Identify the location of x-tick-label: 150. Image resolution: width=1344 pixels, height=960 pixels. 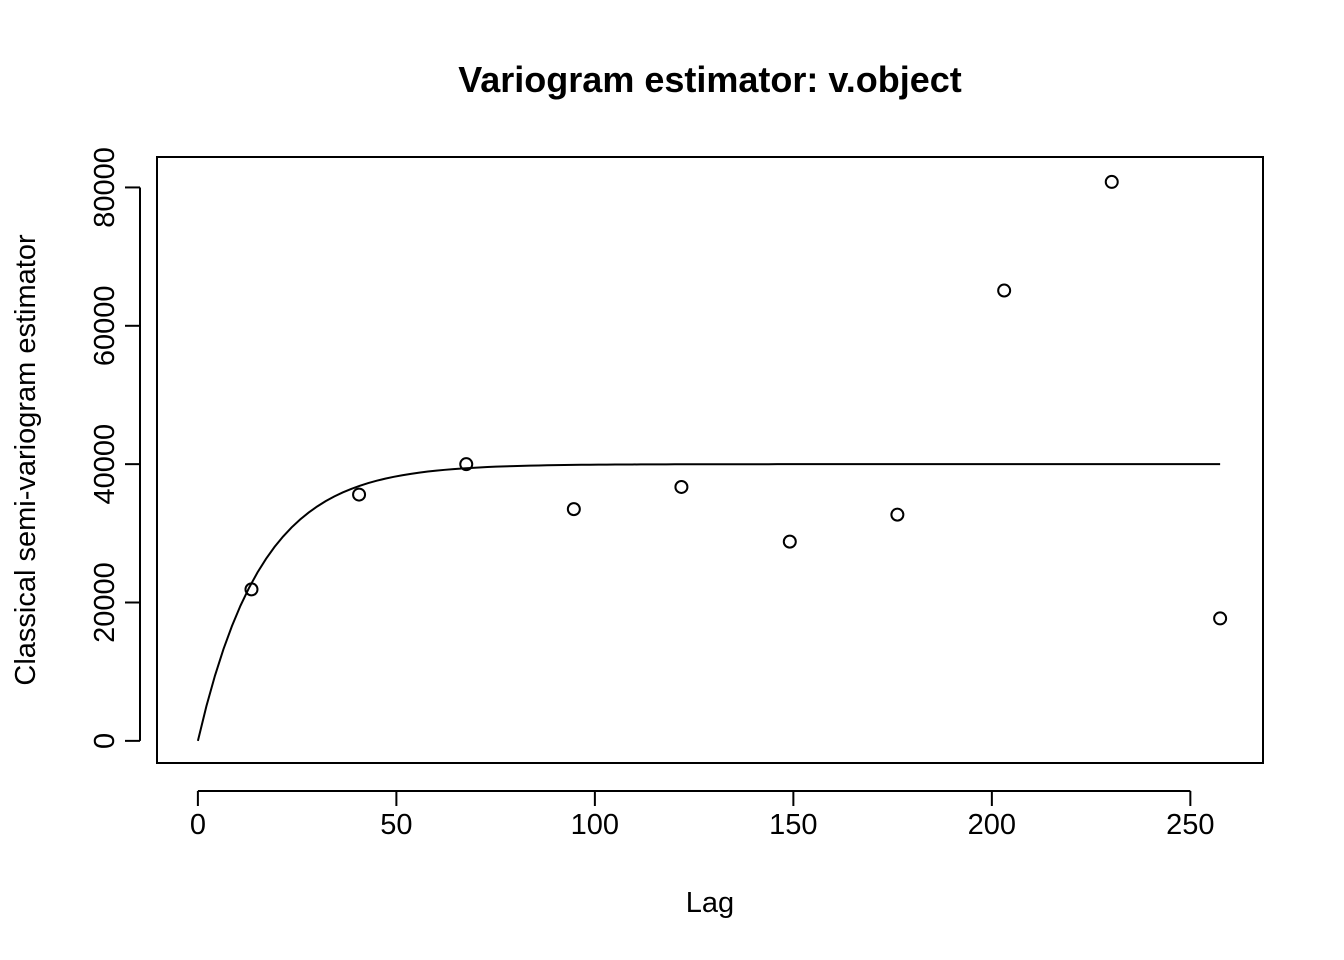
(793, 825).